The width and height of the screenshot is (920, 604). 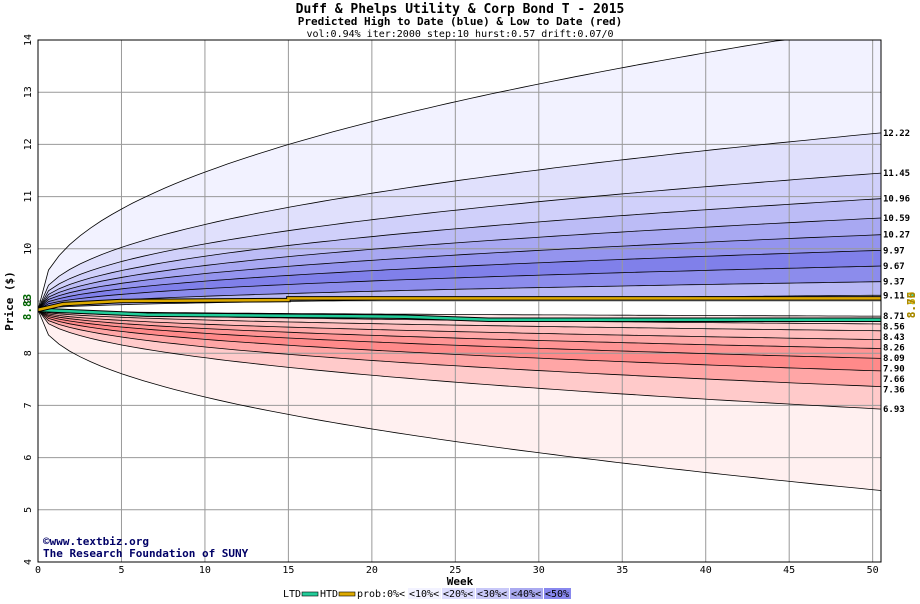 I want to click on level-label-17: 6.93, so click(x=894, y=410).